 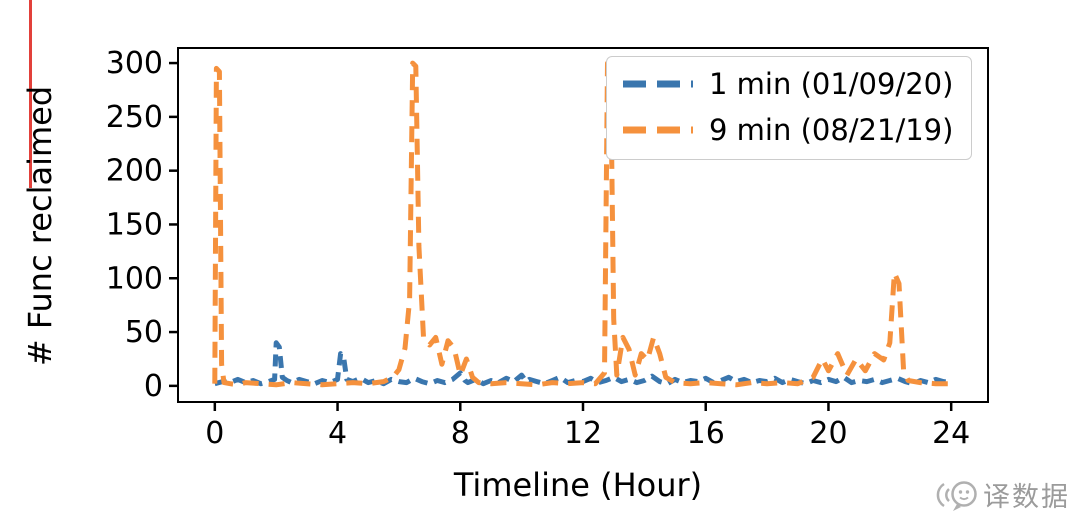 What do you see at coordinates (134, 278) in the screenshot?
I see `y-tick-label: 100` at bounding box center [134, 278].